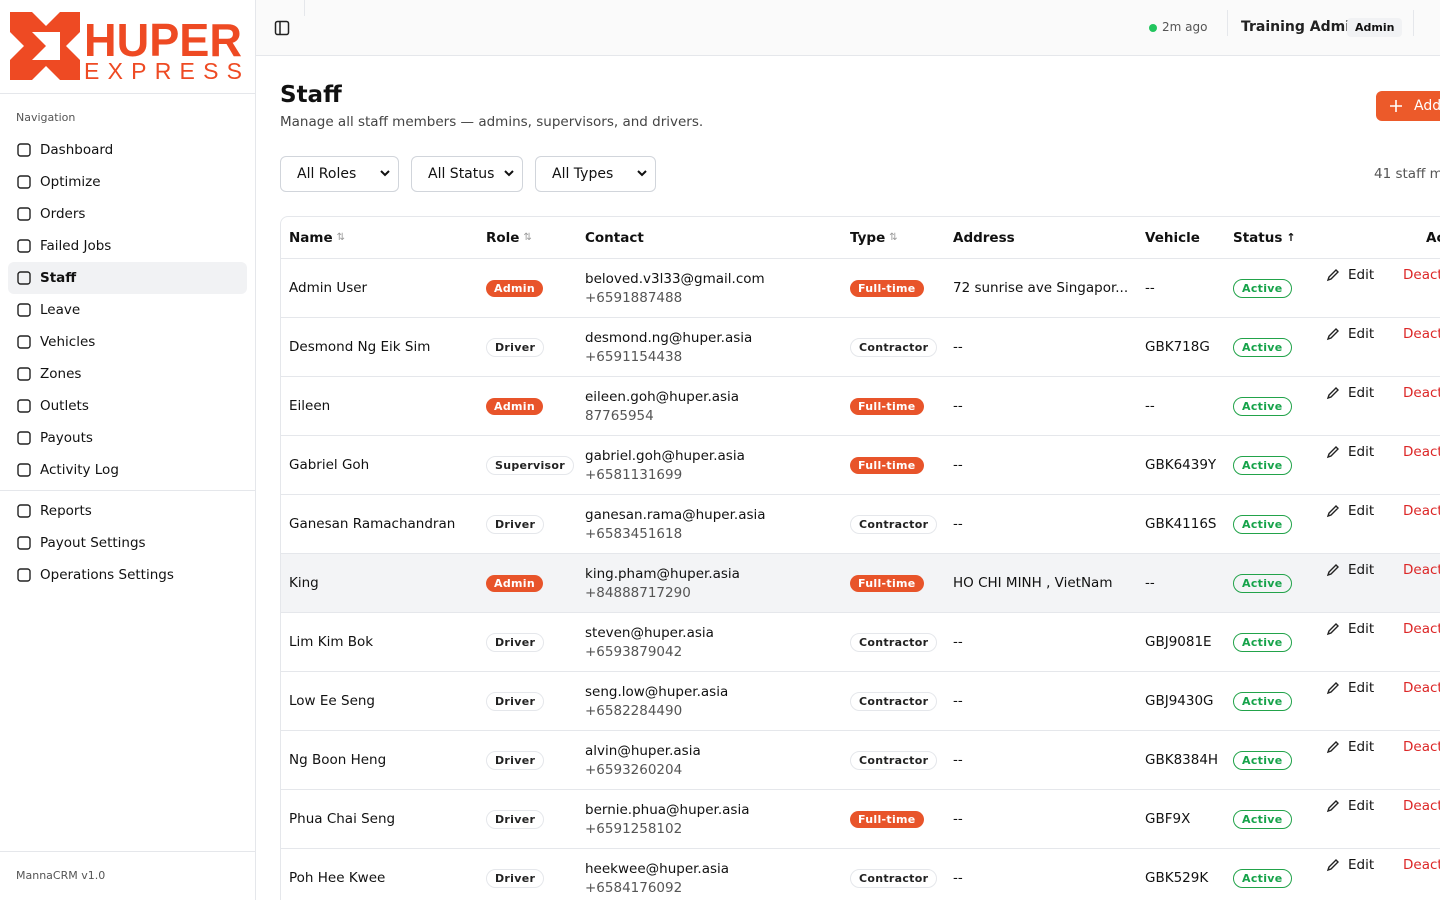  I want to click on column-header: Role ⇅, so click(509, 237).